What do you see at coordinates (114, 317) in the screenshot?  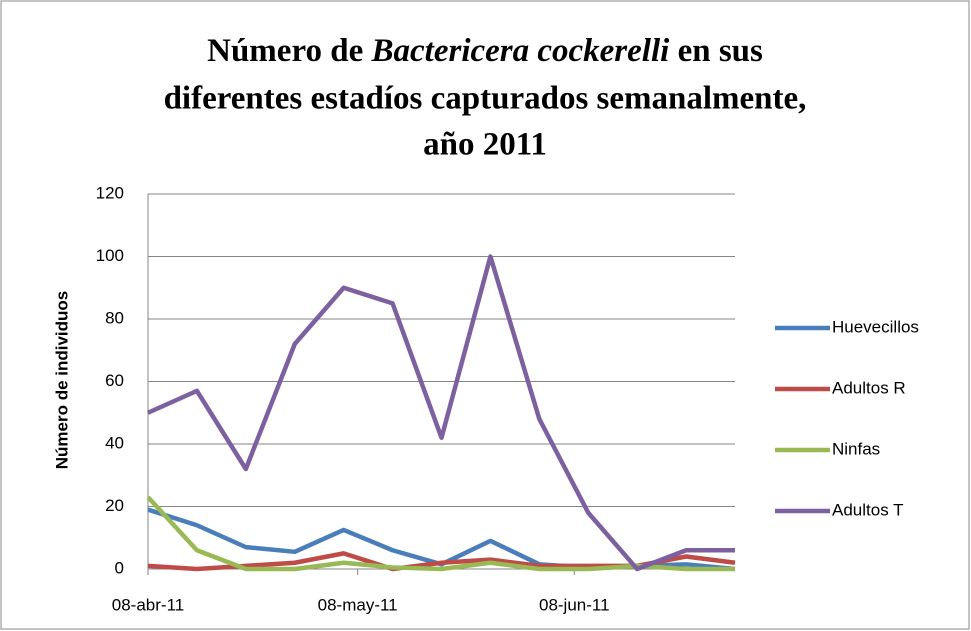 I see `y-tick-label: 80` at bounding box center [114, 317].